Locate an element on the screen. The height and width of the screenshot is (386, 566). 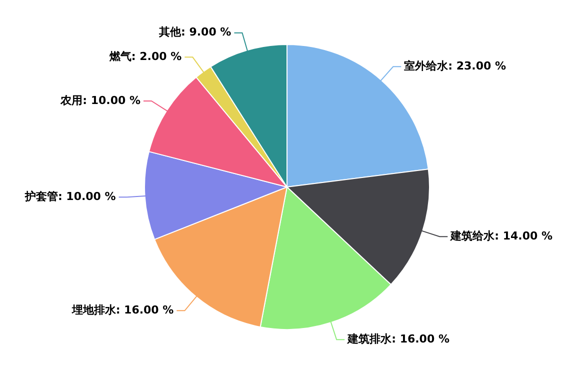
slice-label: 埋地排水: 16.00 % is located at coordinates (122, 310).